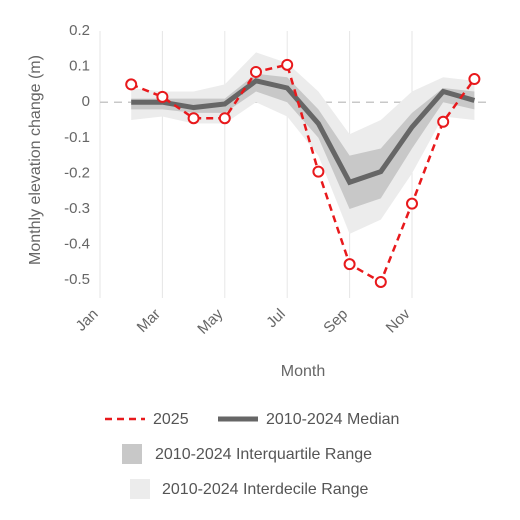 The width and height of the screenshot is (520, 520). Describe the element at coordinates (77, 137) in the screenshot. I see `y-tick-label: -0.1` at that location.